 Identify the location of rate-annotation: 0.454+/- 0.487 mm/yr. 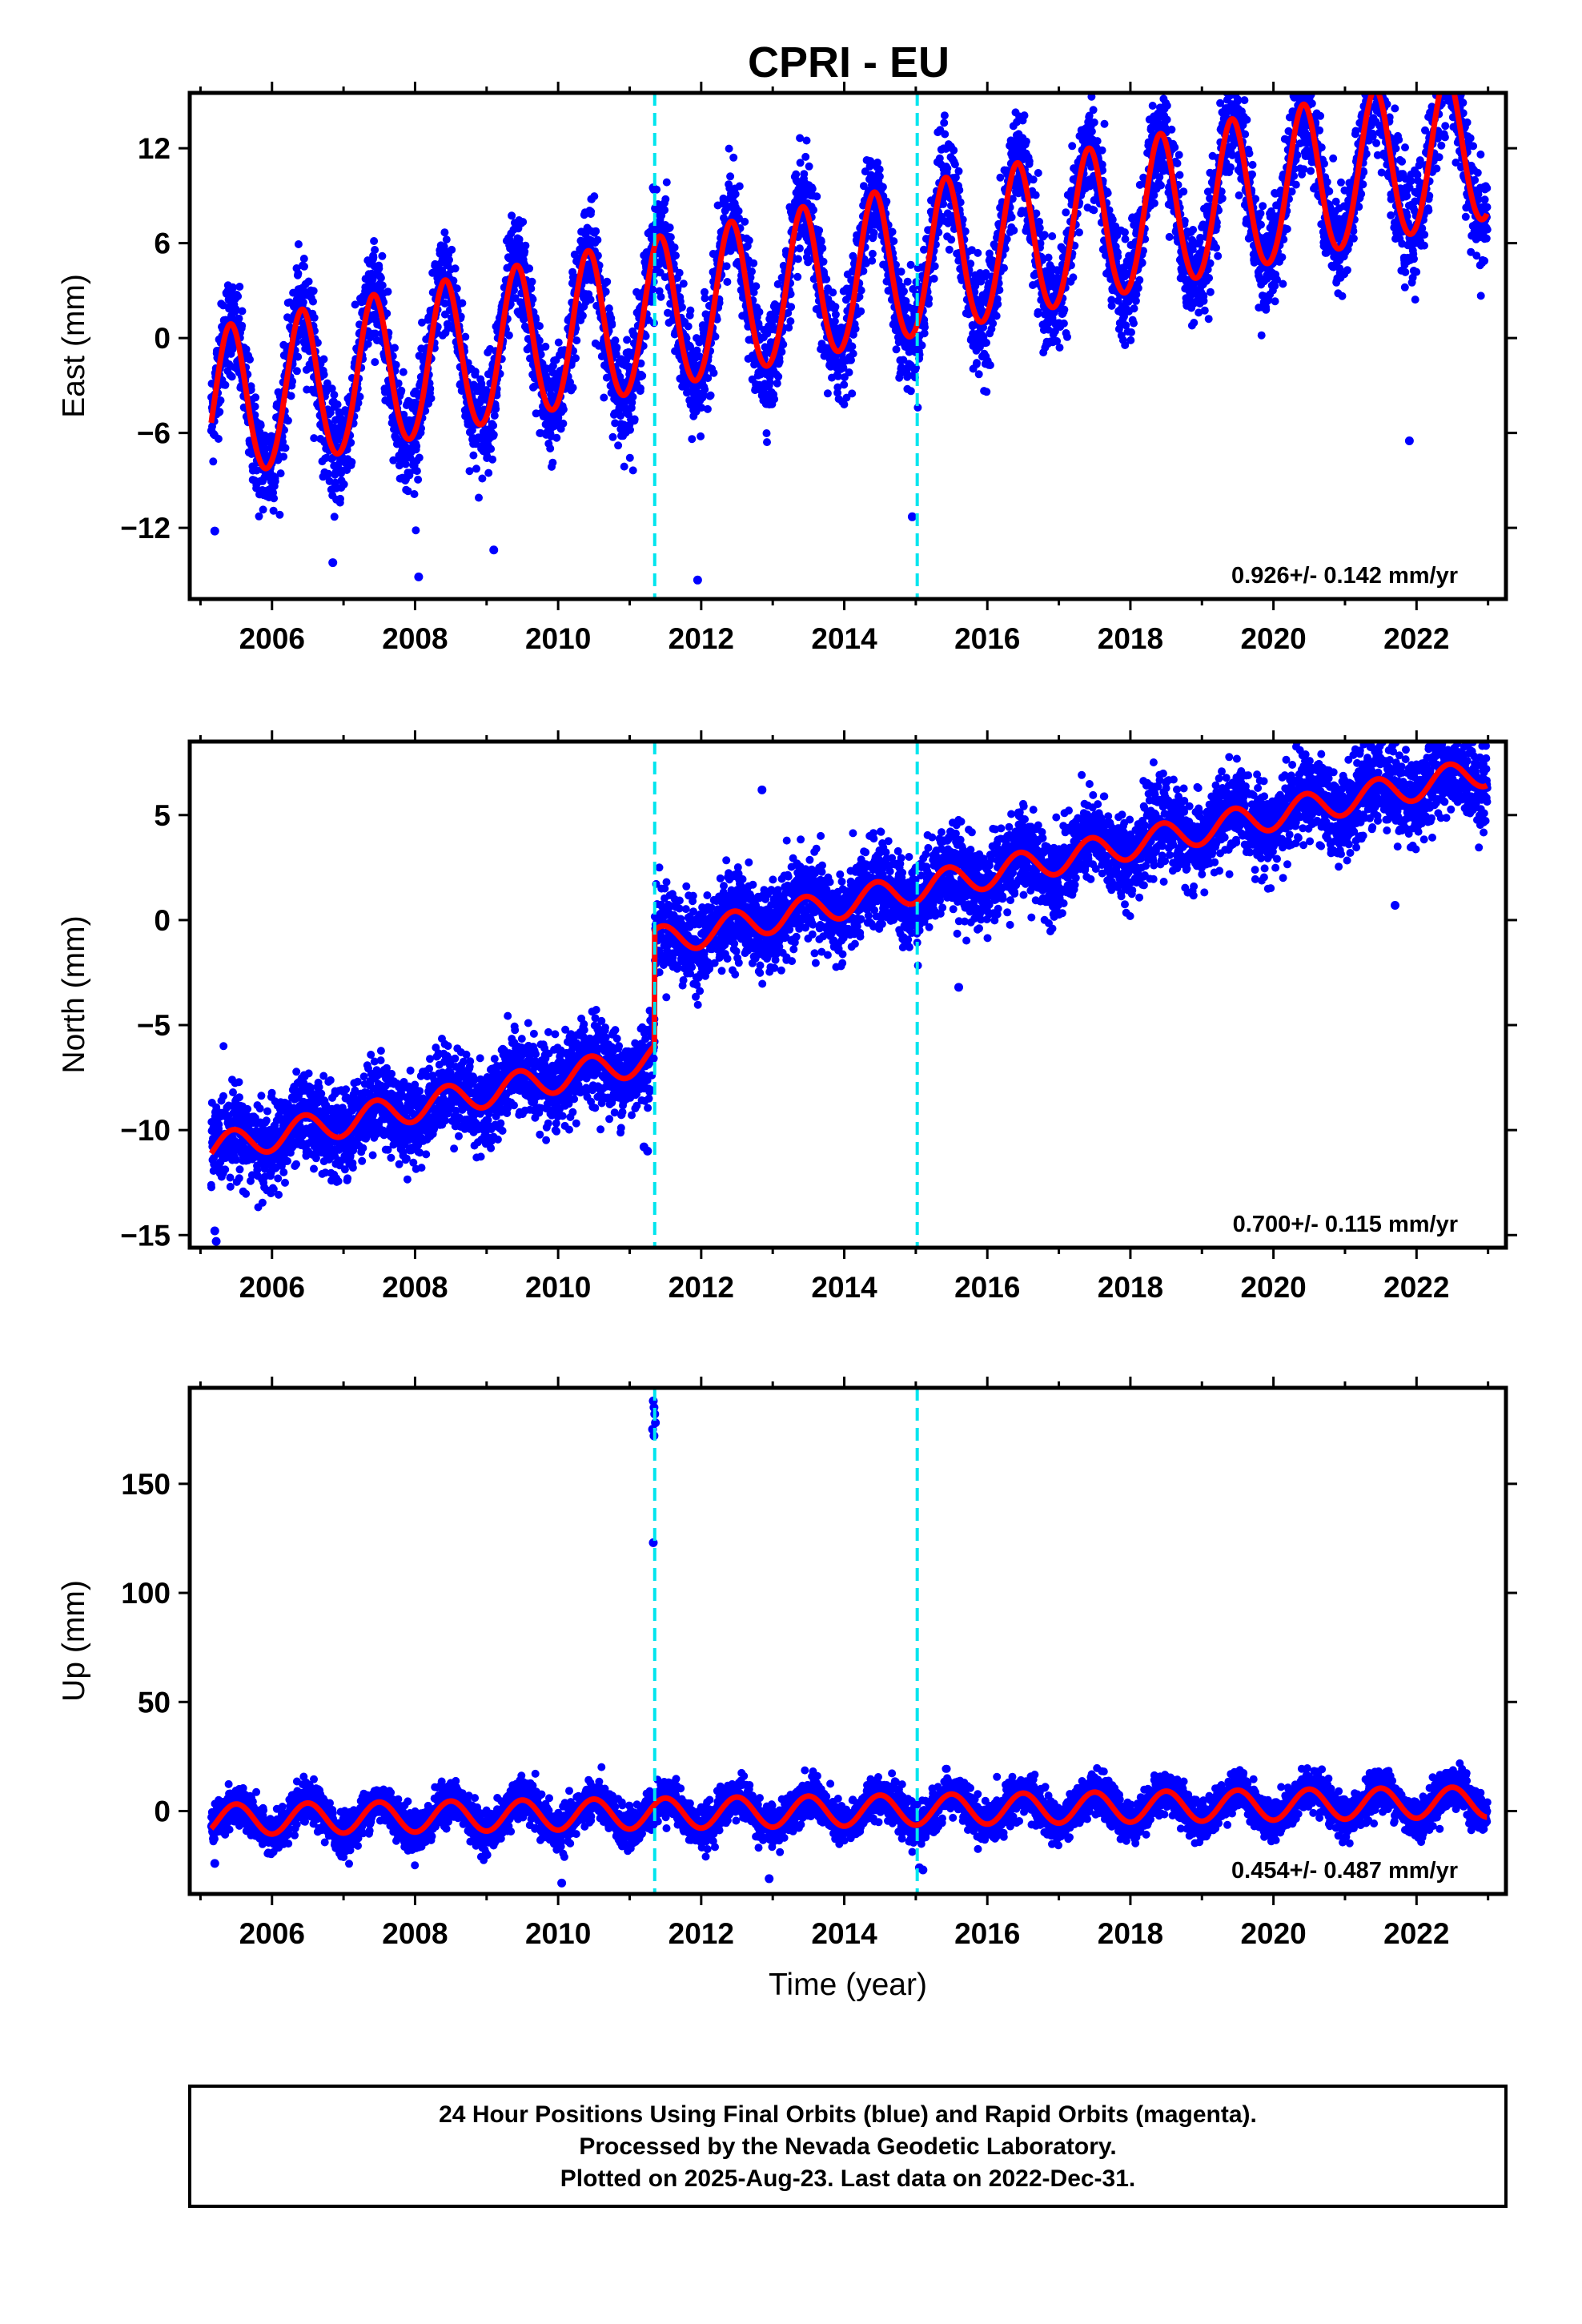
(1344, 1871).